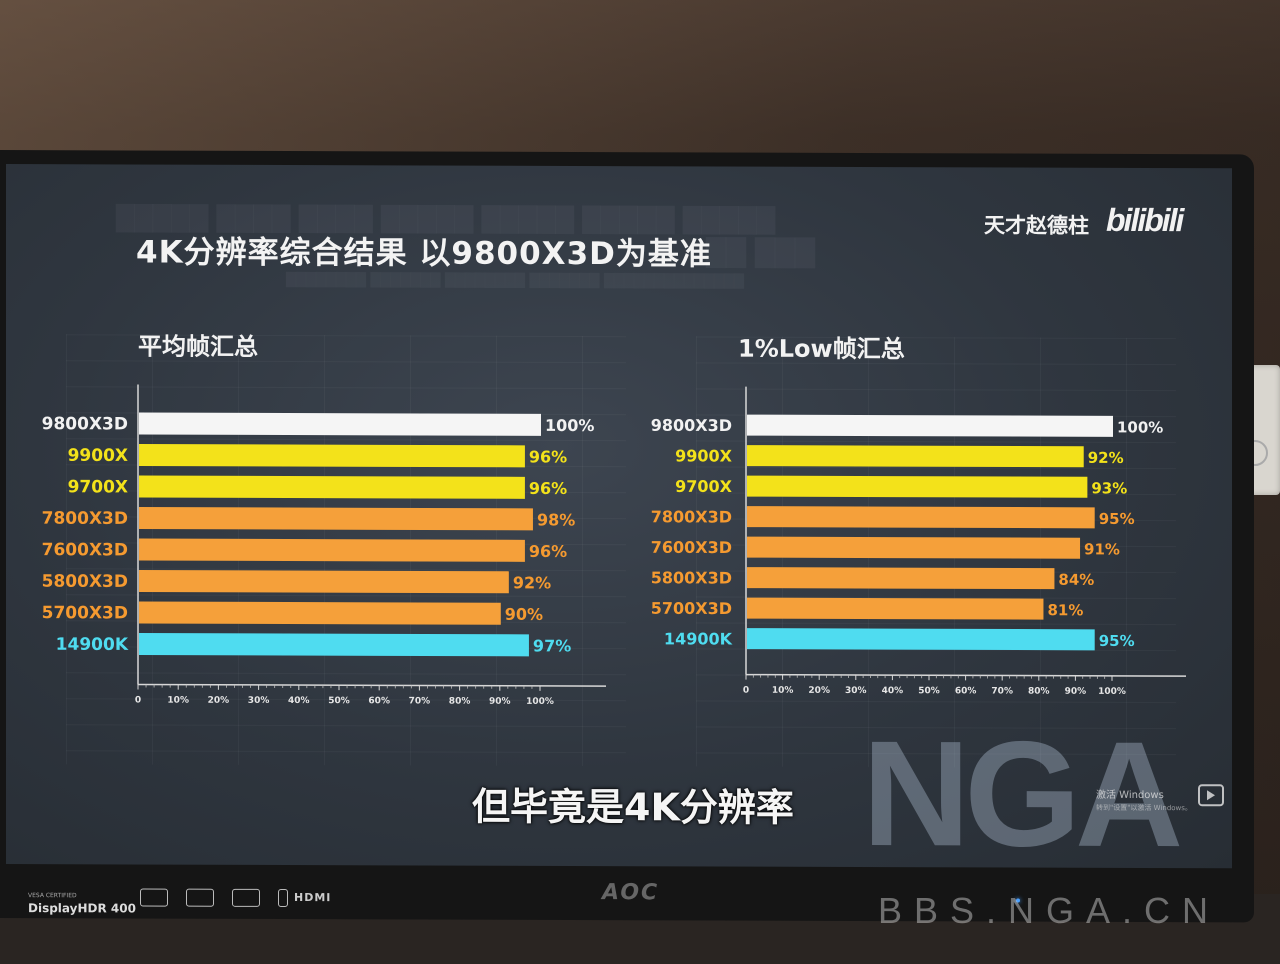  I want to click on nga-watermark: NGA, so click(1020, 789).